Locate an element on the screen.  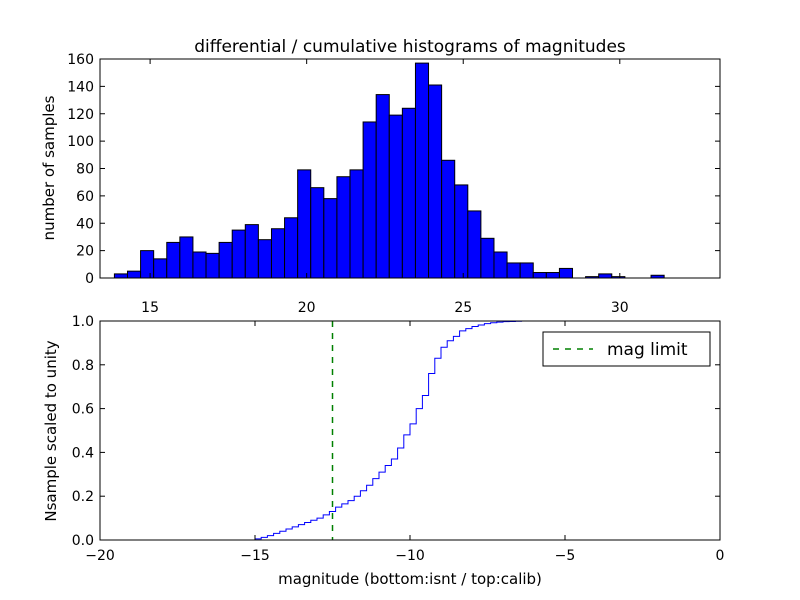
y-tick-label: 1.0 is located at coordinates (83, 322).